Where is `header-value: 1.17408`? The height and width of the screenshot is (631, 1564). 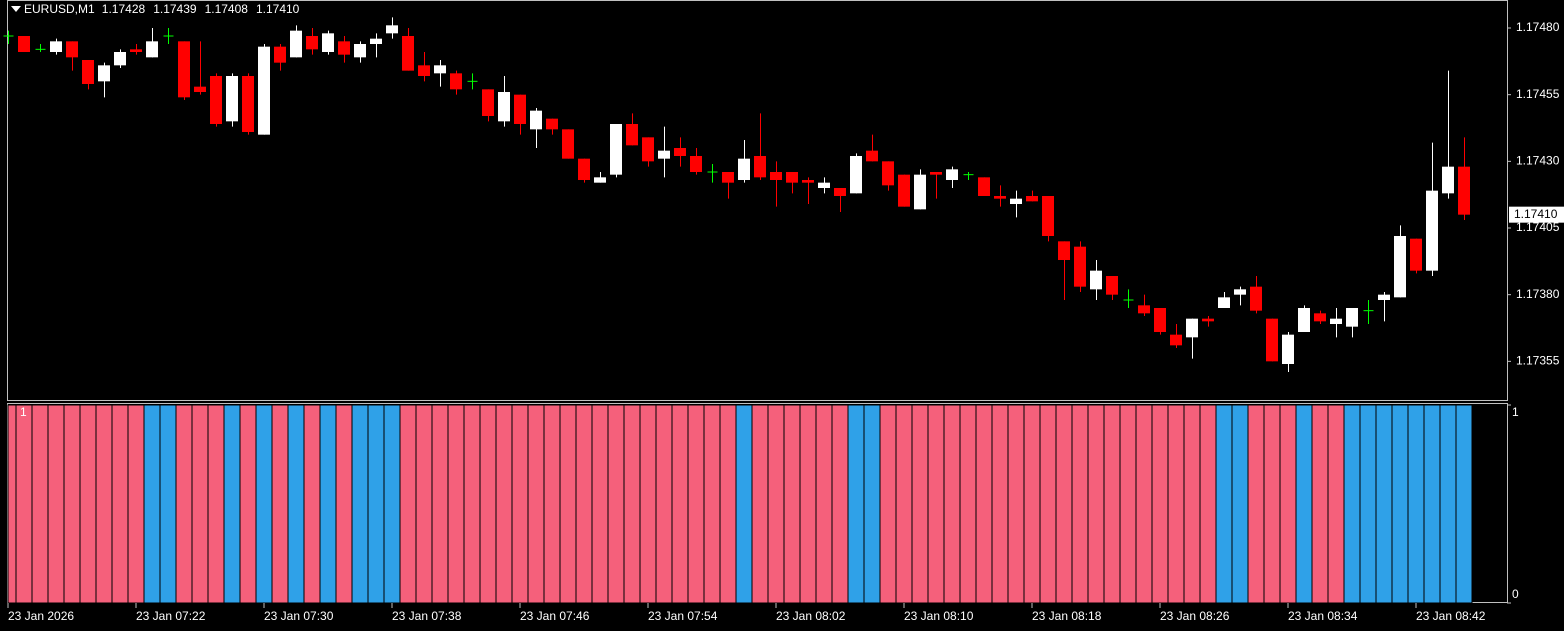 header-value: 1.17408 is located at coordinates (227, 9).